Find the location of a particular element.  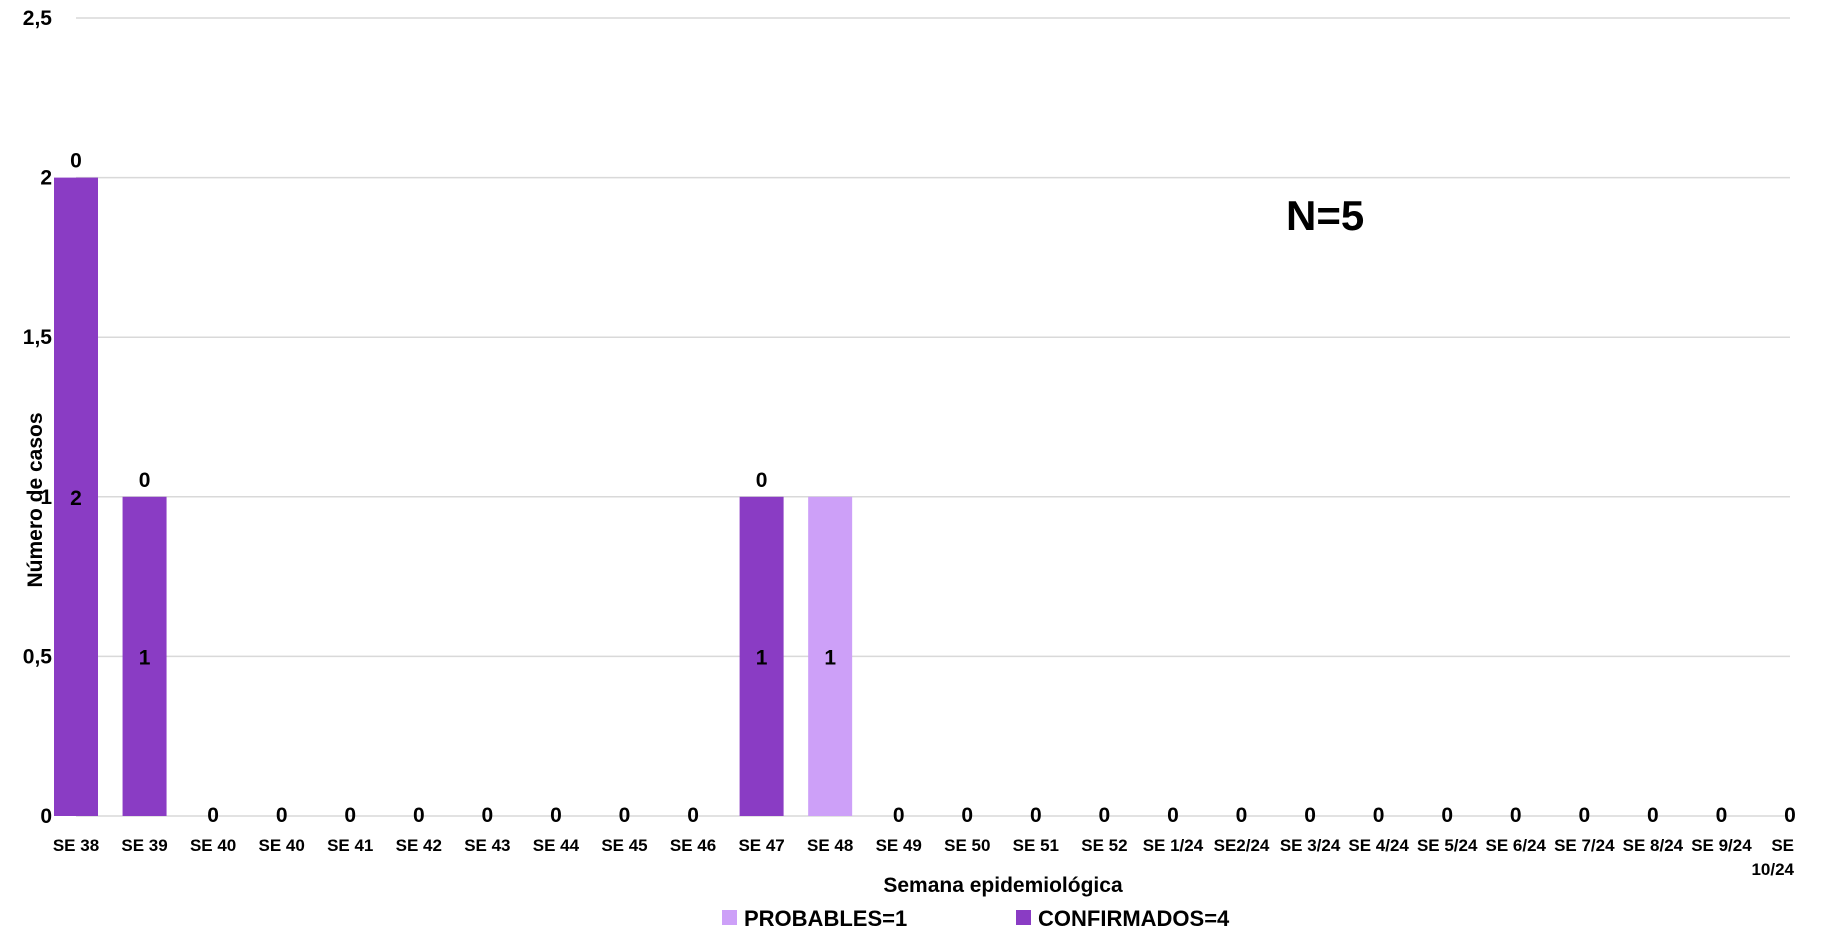

x-tick-label: SE 6/24 is located at coordinates (1516, 845).